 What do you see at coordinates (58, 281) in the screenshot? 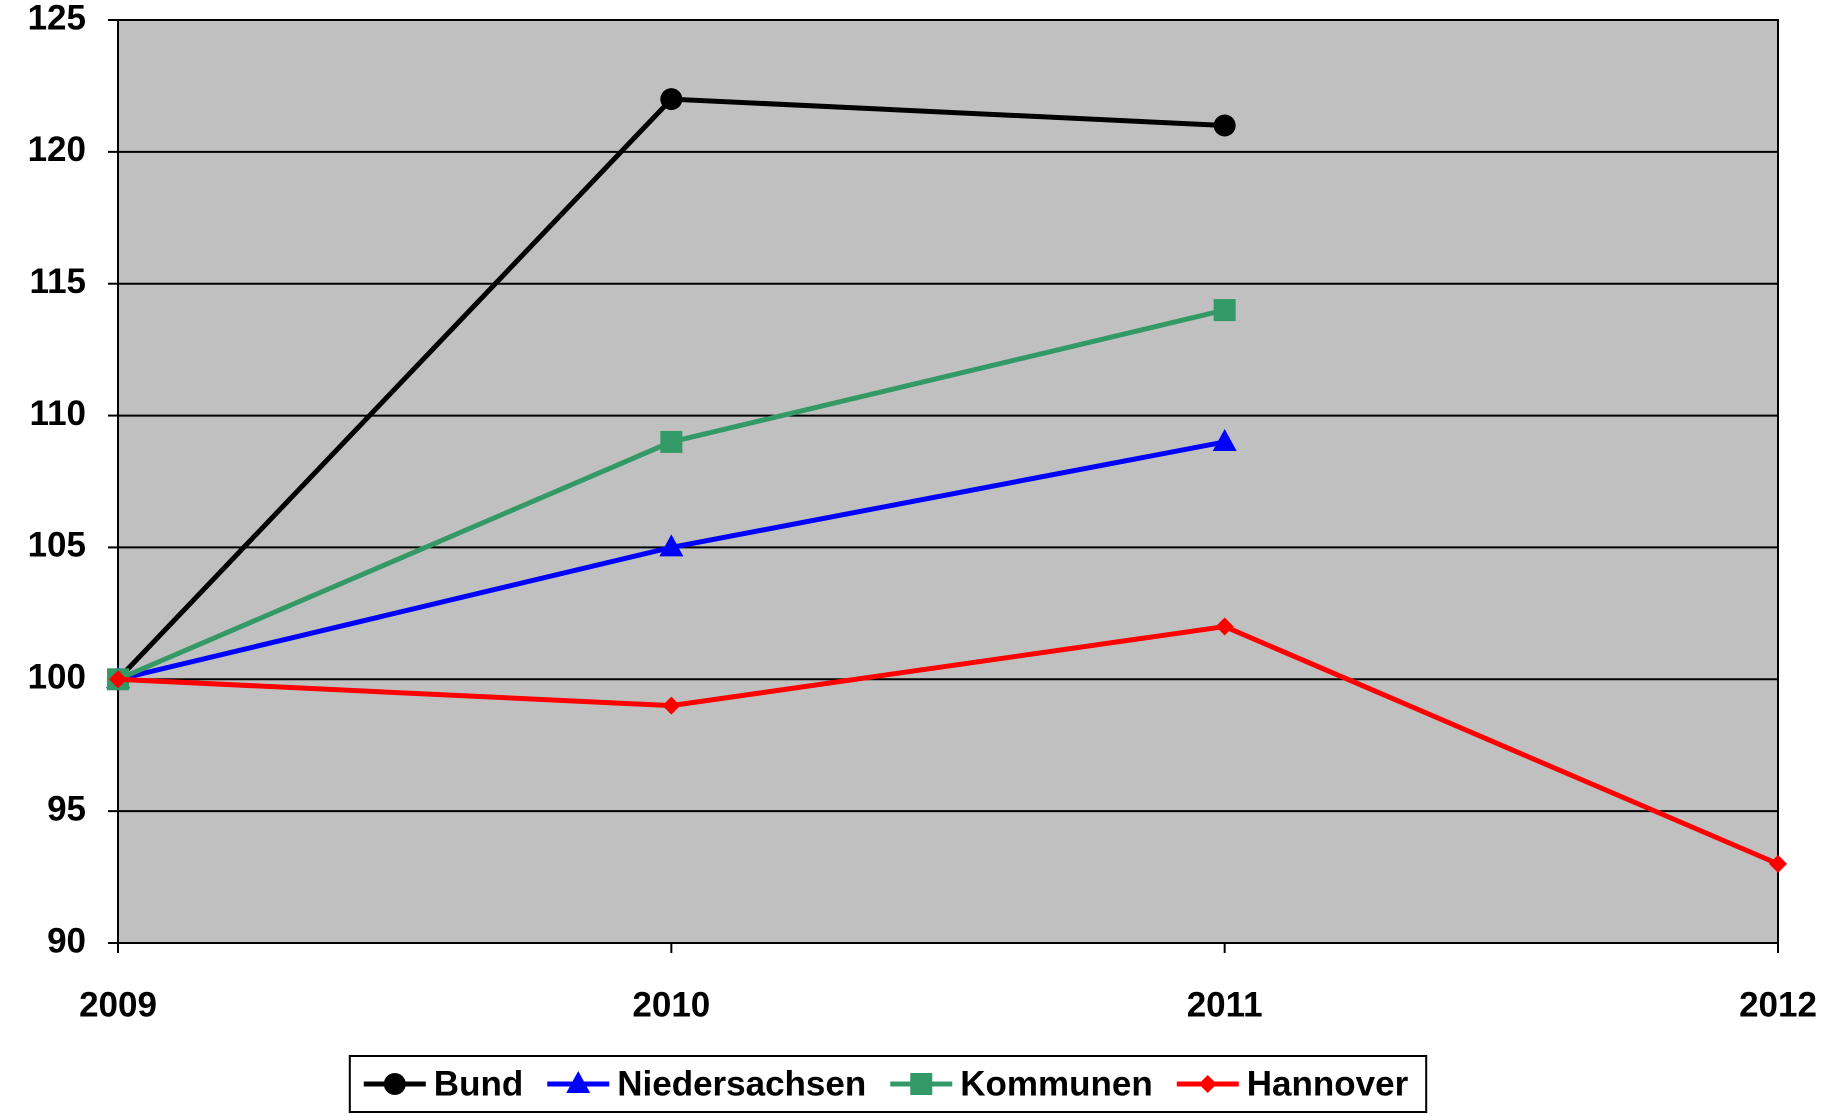
I see `y-tick-label: 115` at bounding box center [58, 281].